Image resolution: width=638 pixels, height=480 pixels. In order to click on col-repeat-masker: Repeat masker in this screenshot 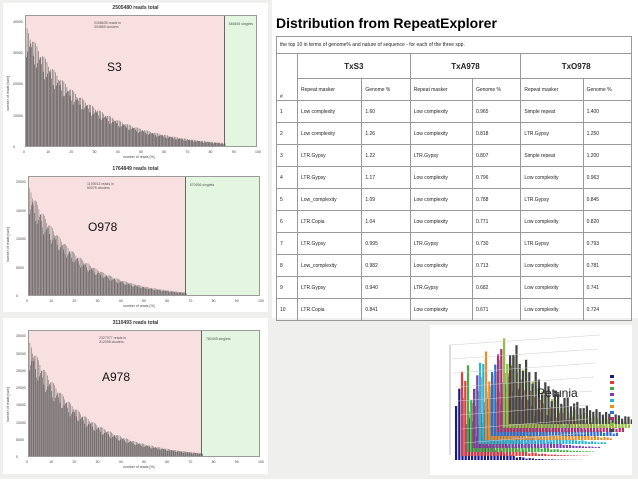, I will do `click(330, 90)`.